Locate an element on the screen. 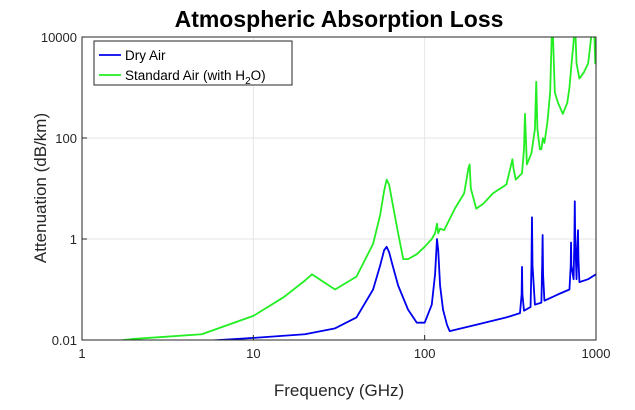 This screenshot has width=635, height=410. legend-label-standard-air-tail: O) is located at coordinates (258, 75).